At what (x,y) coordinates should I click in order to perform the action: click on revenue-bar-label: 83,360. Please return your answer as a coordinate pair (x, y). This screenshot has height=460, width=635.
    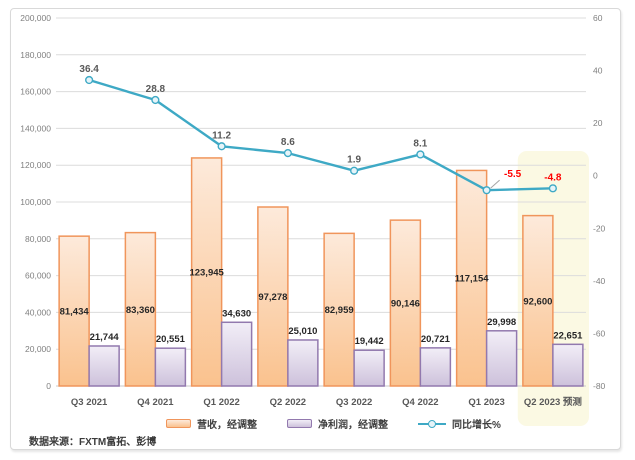
    Looking at the image, I should click on (140, 310).